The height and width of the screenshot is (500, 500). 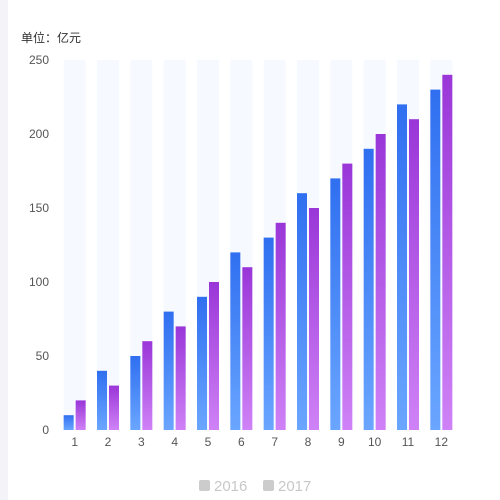 I want to click on y-axis-ticks: 0 50 100 150 200 250, so click(x=39, y=245).